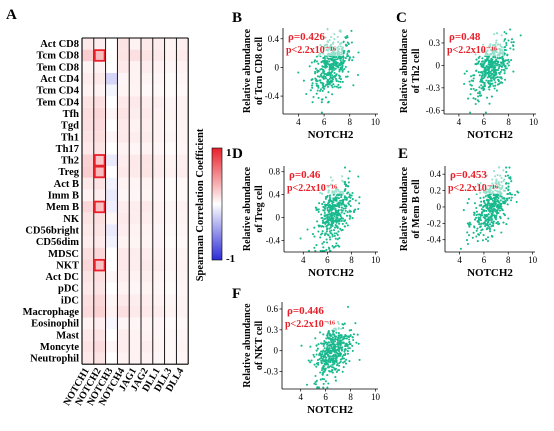 The image size is (554, 431). What do you see at coordinates (99, 323) in the screenshot?
I see `heatmap-cell-eosinophil-notch2` at bounding box center [99, 323].